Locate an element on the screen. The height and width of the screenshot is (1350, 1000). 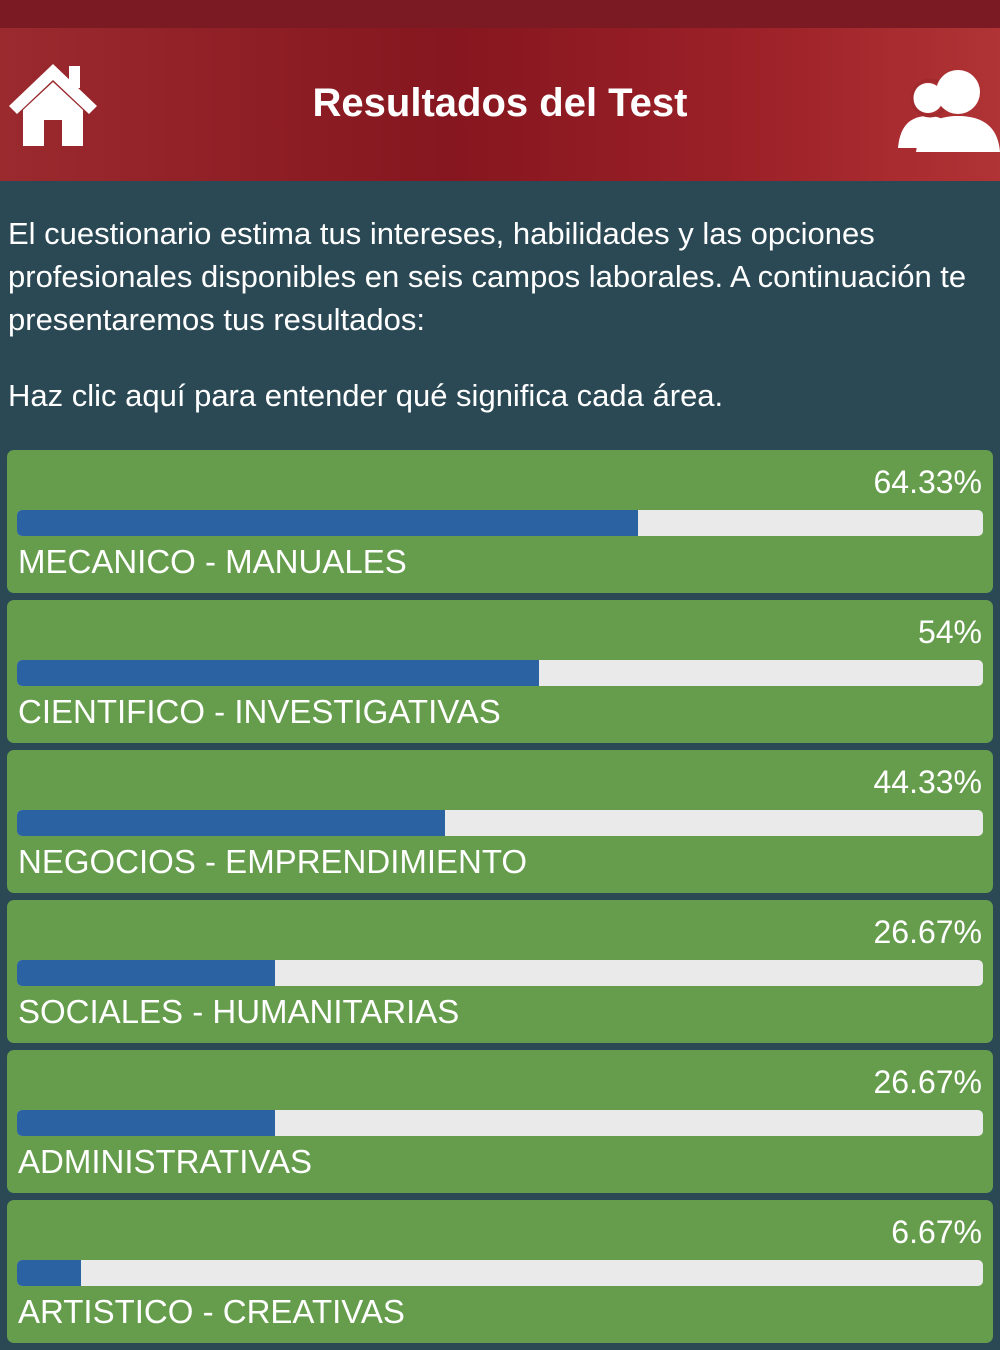
page-title: Resultados del Test is located at coordinates (500, 103).